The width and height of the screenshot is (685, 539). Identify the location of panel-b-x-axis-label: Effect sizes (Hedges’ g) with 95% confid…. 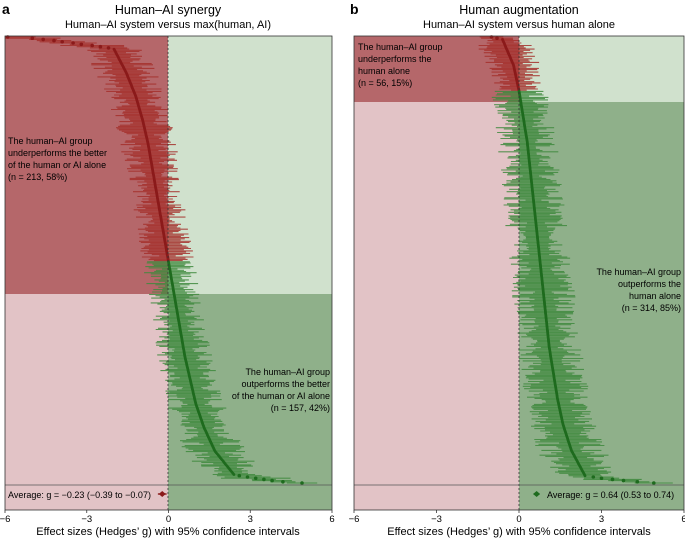
(519, 532).